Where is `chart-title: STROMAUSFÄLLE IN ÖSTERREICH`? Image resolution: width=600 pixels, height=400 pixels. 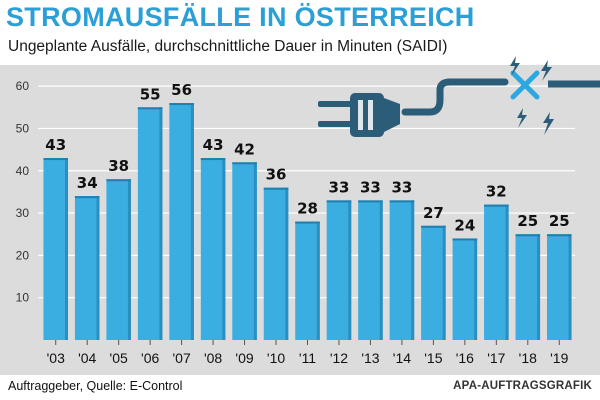
chart-title: STROMAUSFÄLLE IN ÖSTERREICH is located at coordinates (240, 17).